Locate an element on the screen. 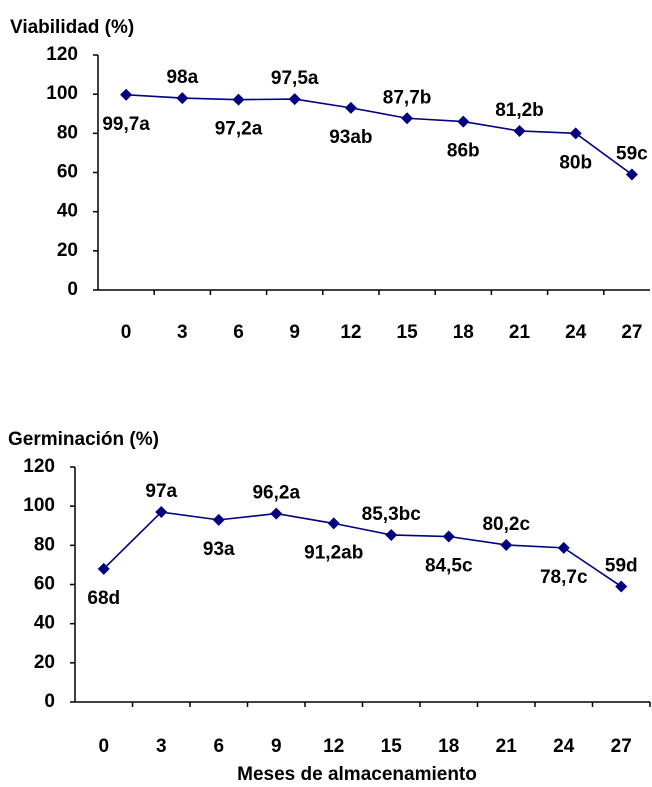  data-label: 84,5c is located at coordinates (449, 566).